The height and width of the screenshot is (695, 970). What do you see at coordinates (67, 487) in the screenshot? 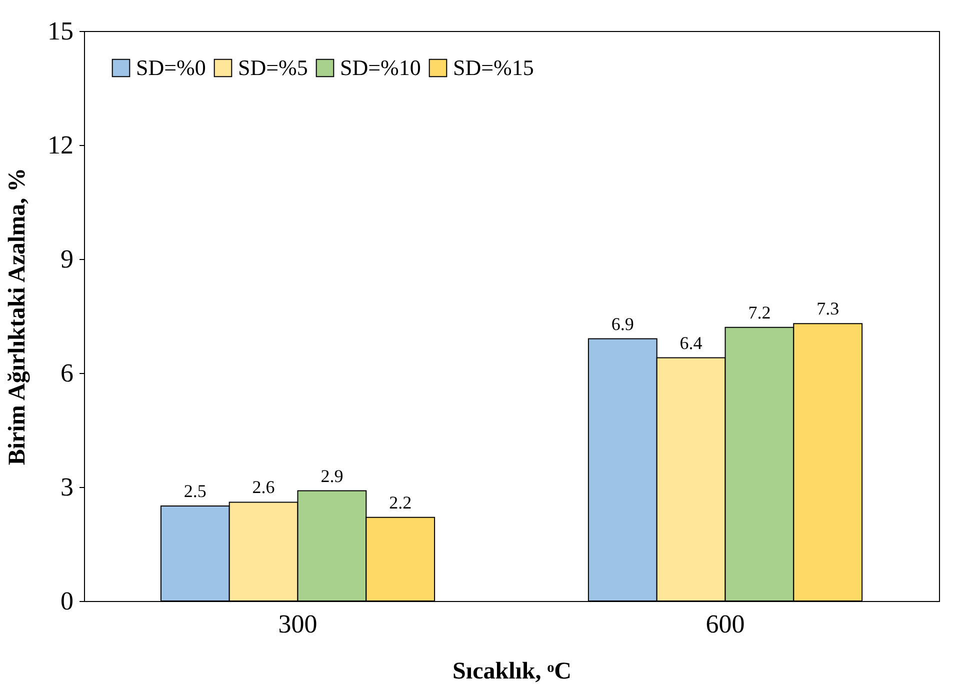
I see `y-tick-label: 3` at bounding box center [67, 487].